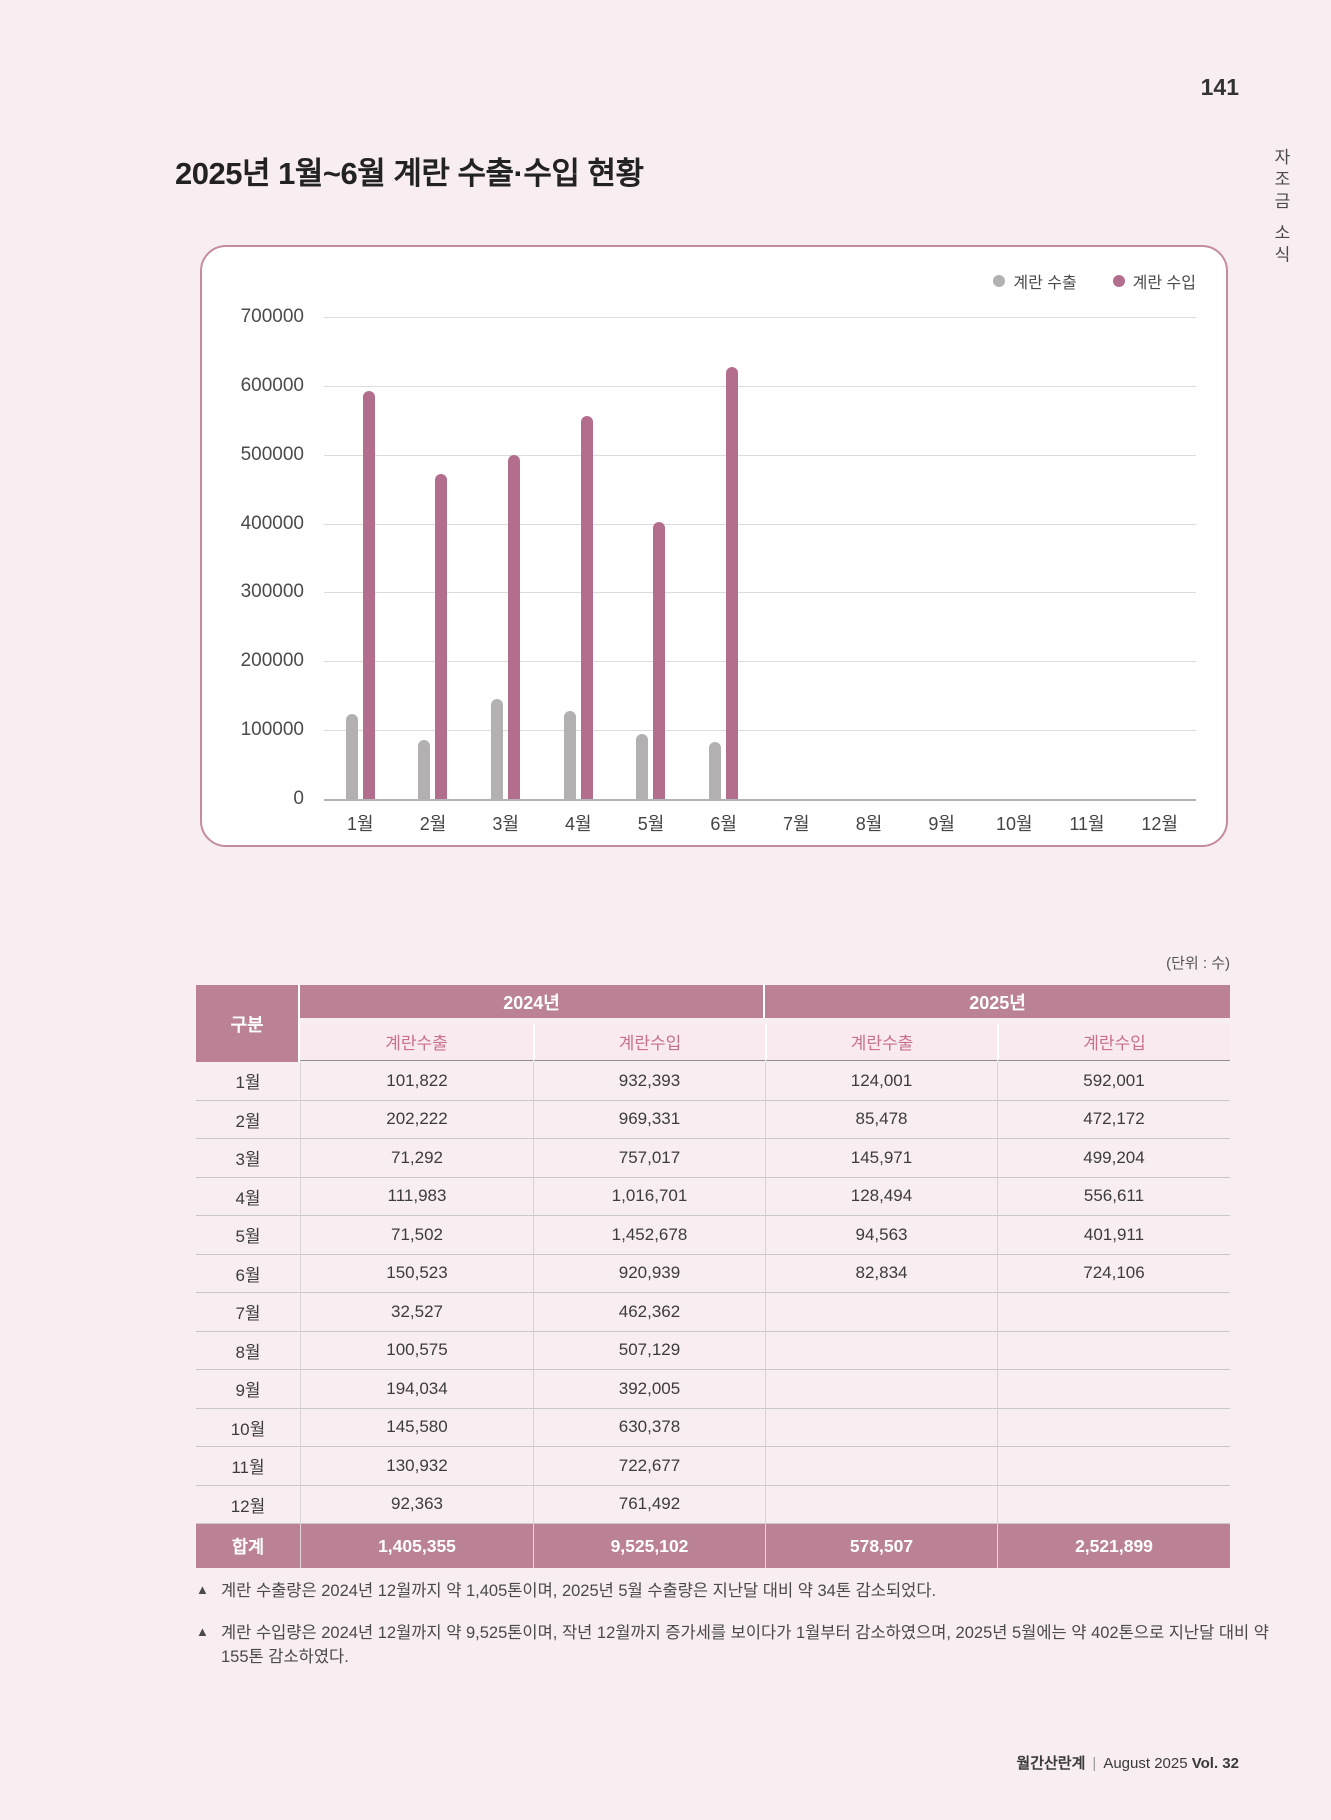 The image size is (1331, 1820). What do you see at coordinates (649, 1119) in the screenshot?
I see `table-cell: 969,331` at bounding box center [649, 1119].